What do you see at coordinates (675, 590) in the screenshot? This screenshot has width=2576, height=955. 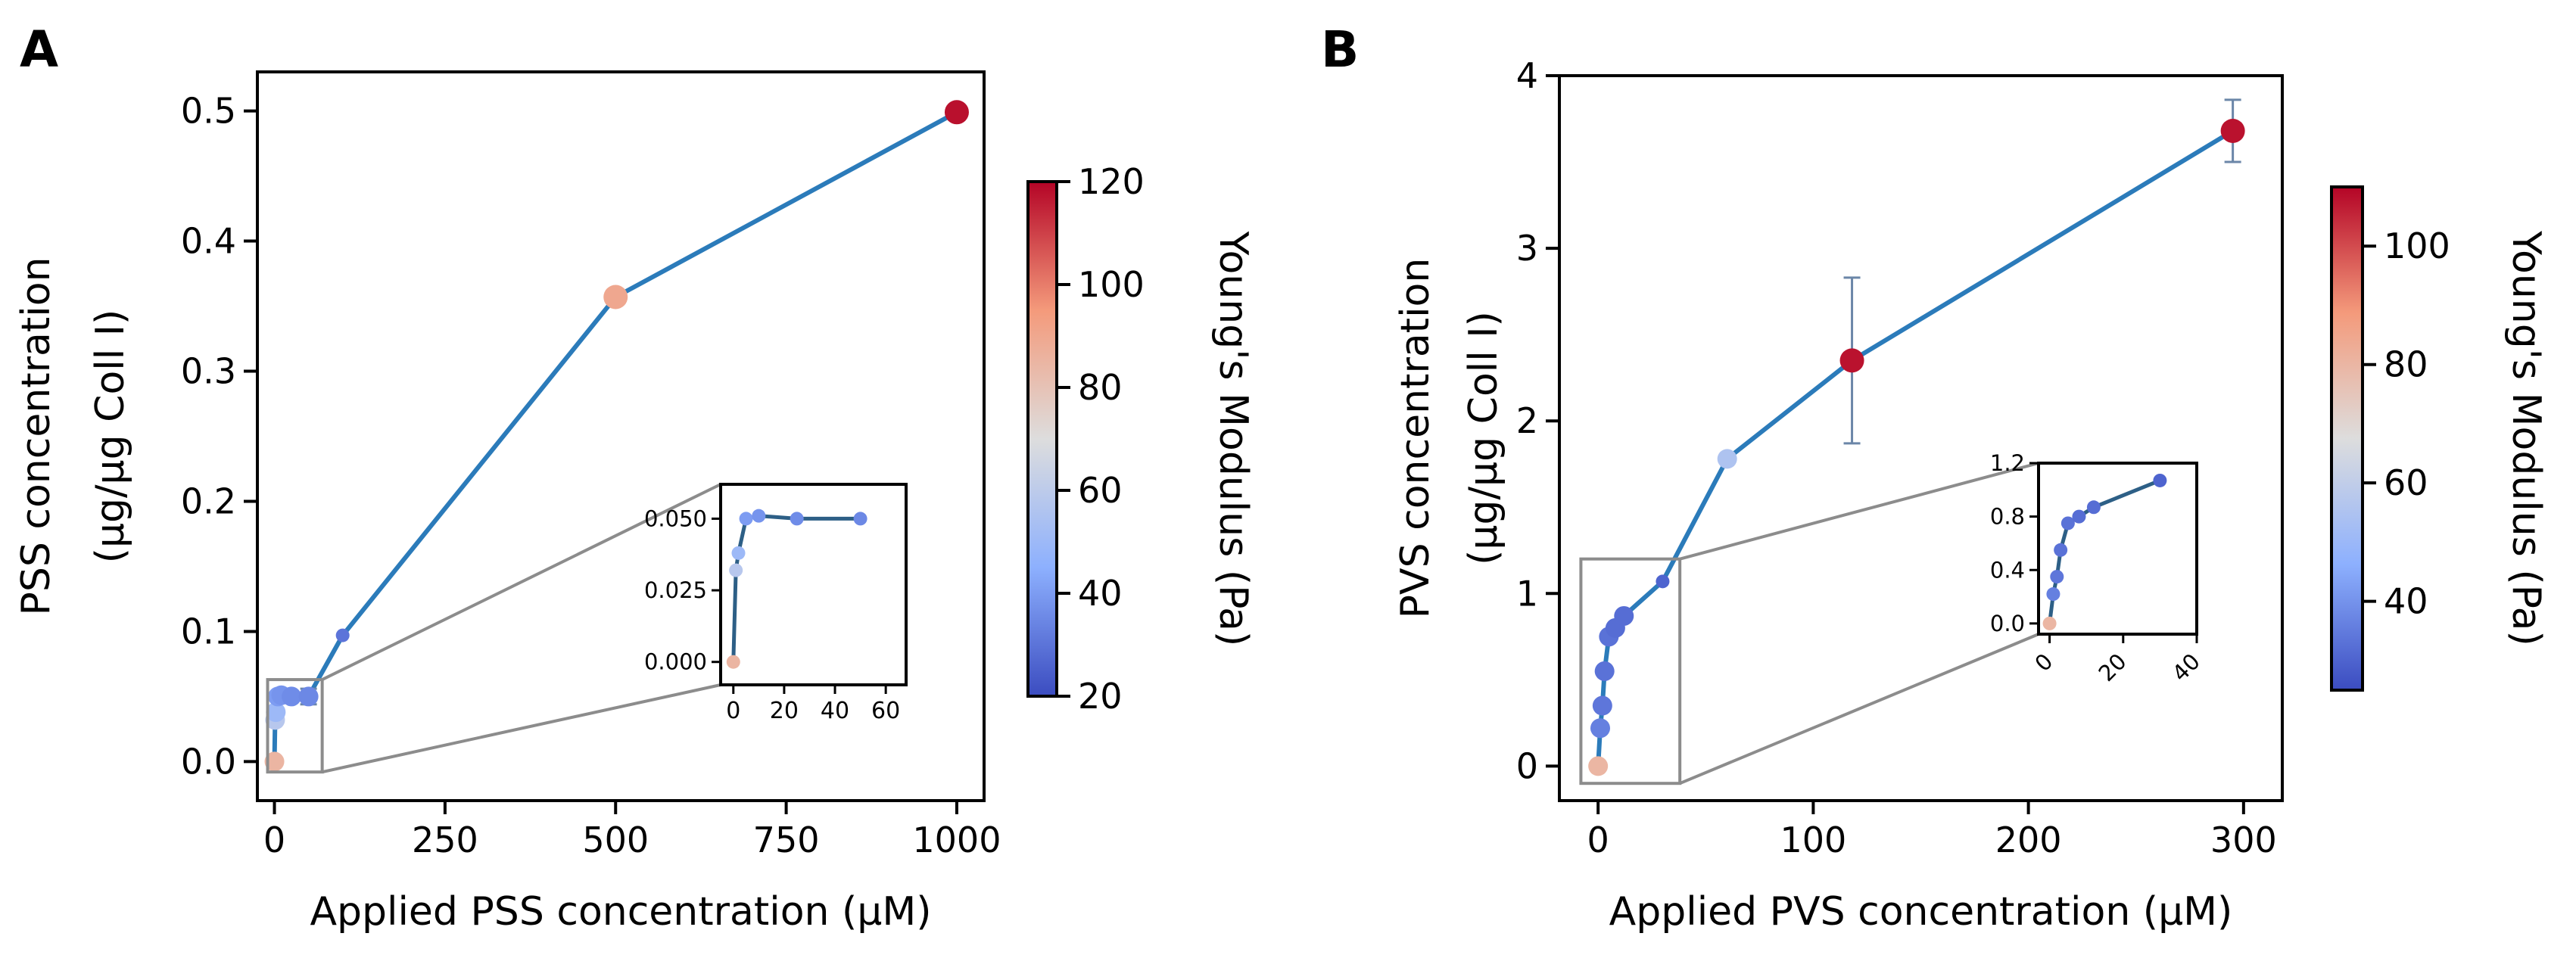 I see `inset-y-tick-label: 0.025` at bounding box center [675, 590].